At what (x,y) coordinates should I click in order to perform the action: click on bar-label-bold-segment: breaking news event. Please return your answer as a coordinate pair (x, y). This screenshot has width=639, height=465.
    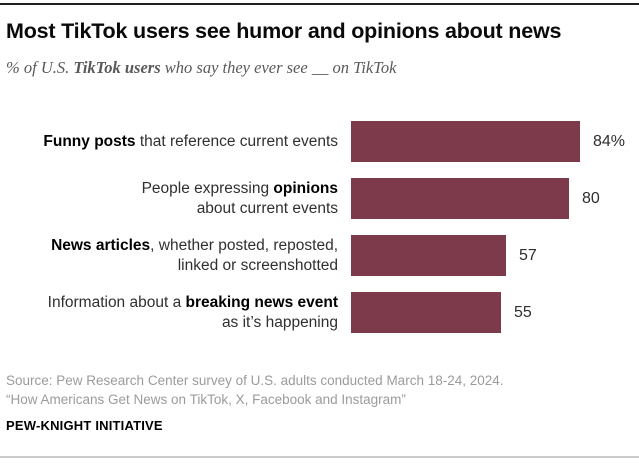
    Looking at the image, I should click on (261, 302).